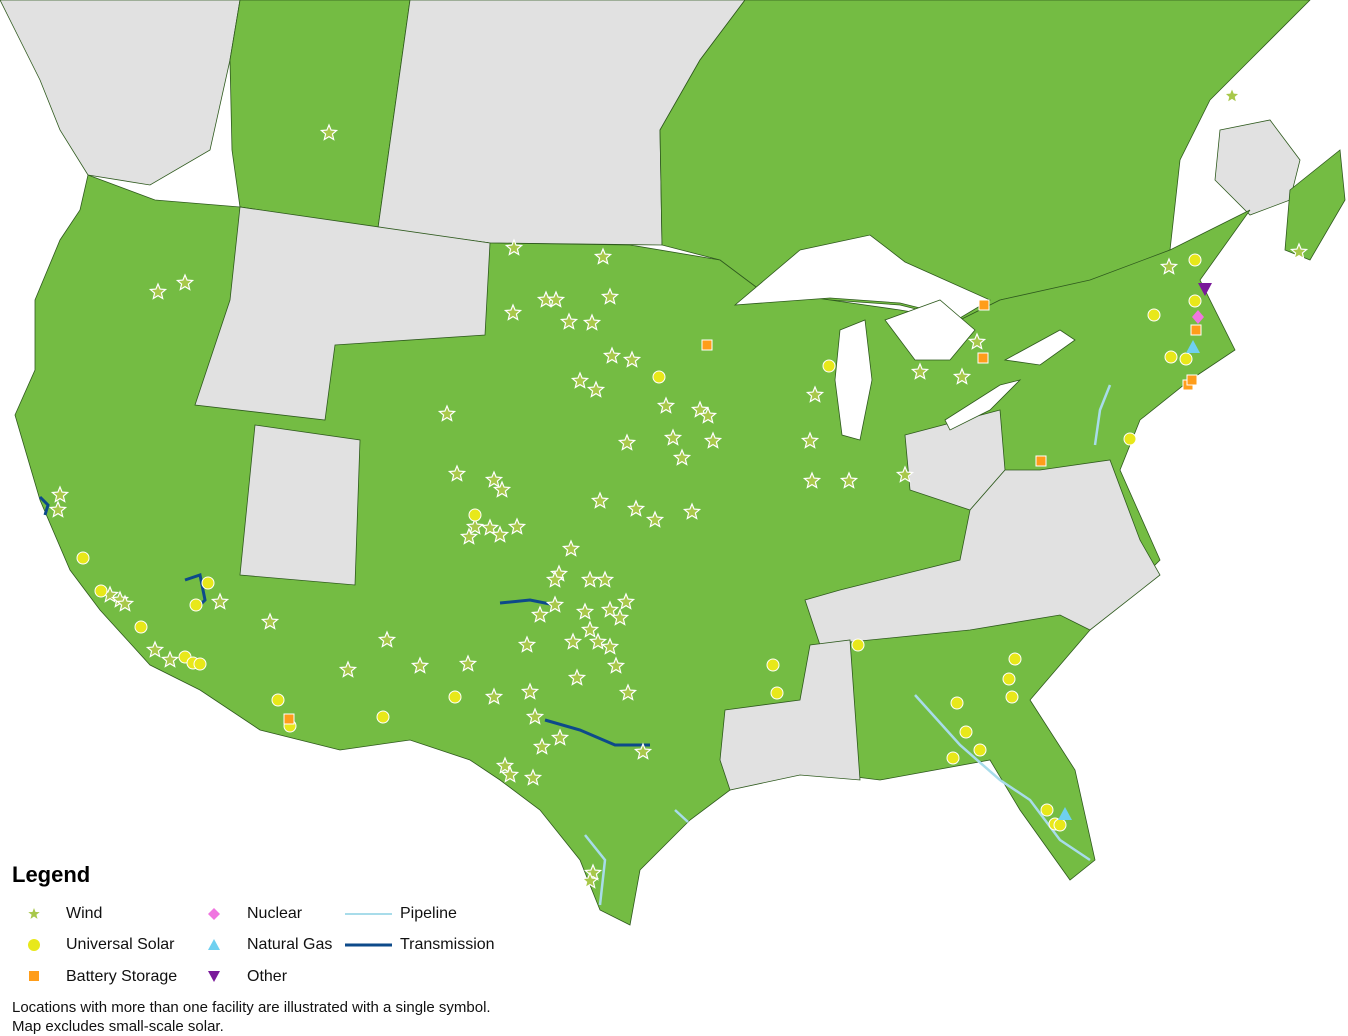 This screenshot has height=1036, width=1348. What do you see at coordinates (790, 715) in the screenshot?
I see `region-mississippi-louisiana` at bounding box center [790, 715].